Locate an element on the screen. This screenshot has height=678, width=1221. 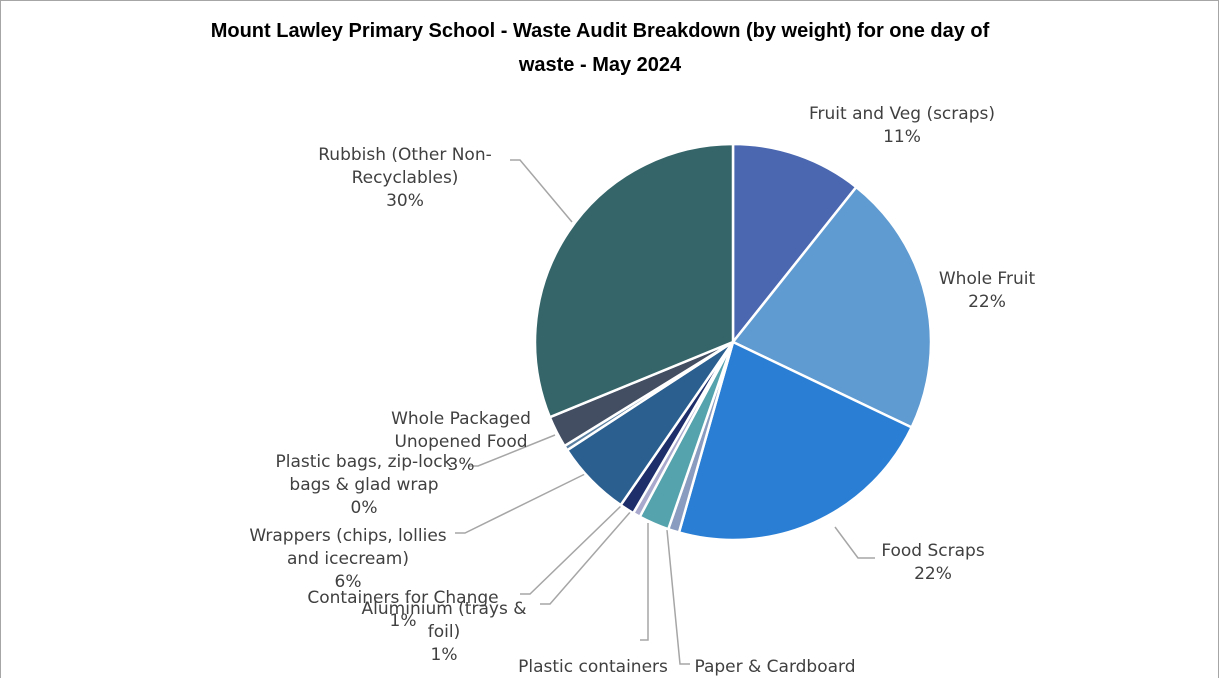
data-label-text: Food Scraps is located at coordinates (933, 551).